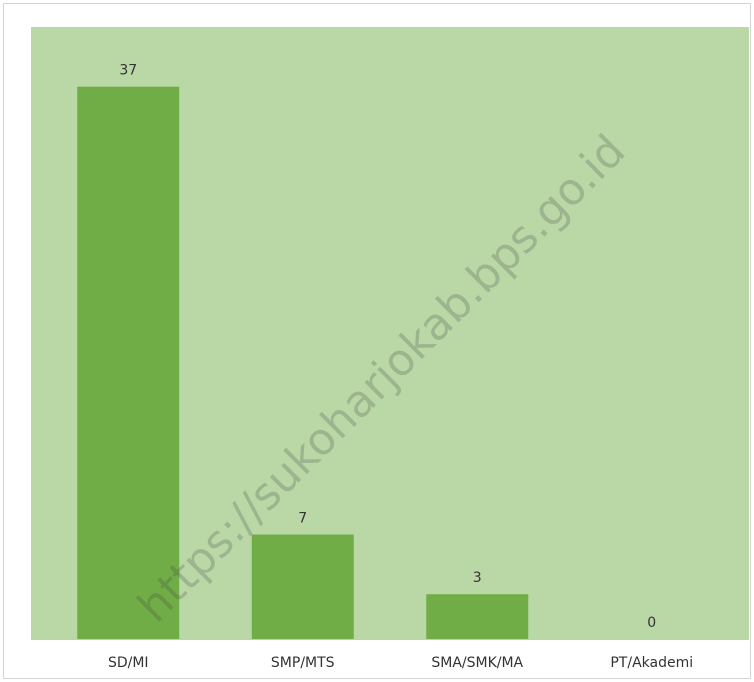 The height and width of the screenshot is (682, 754). What do you see at coordinates (302, 586) in the screenshot?
I see `bar-smp-mts` at bounding box center [302, 586].